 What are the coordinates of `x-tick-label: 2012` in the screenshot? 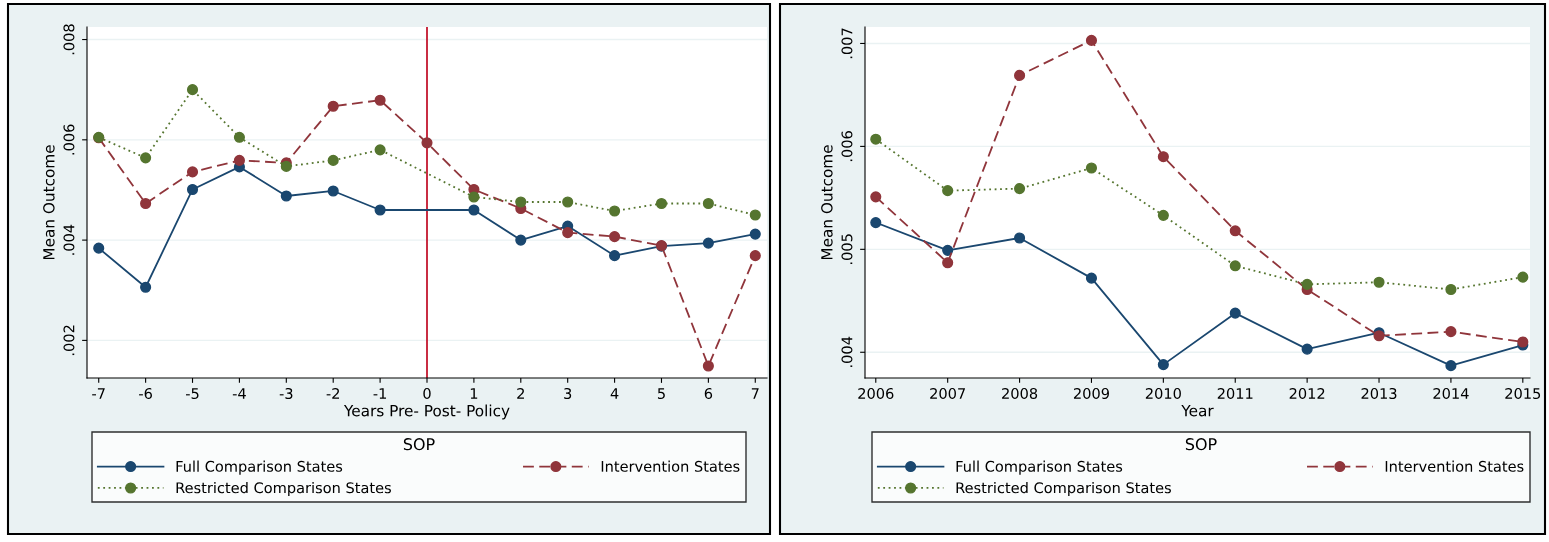 It's located at (1307, 393).